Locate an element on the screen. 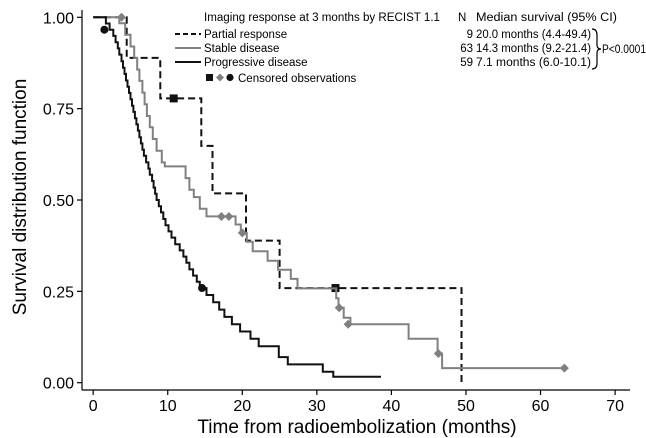  x-tick-label: 10 is located at coordinates (168, 406).